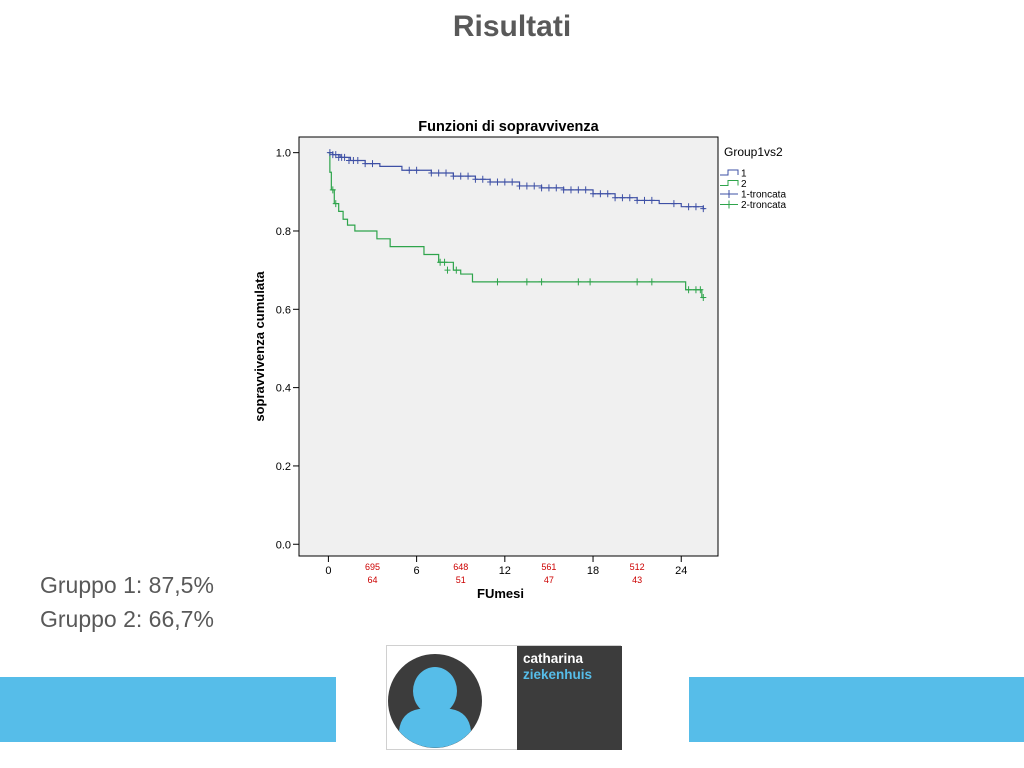 Image resolution: width=1024 pixels, height=768 pixels. Describe the element at coordinates (558, 674) in the screenshot. I see `logo-line-2: ziekenhuis` at that location.